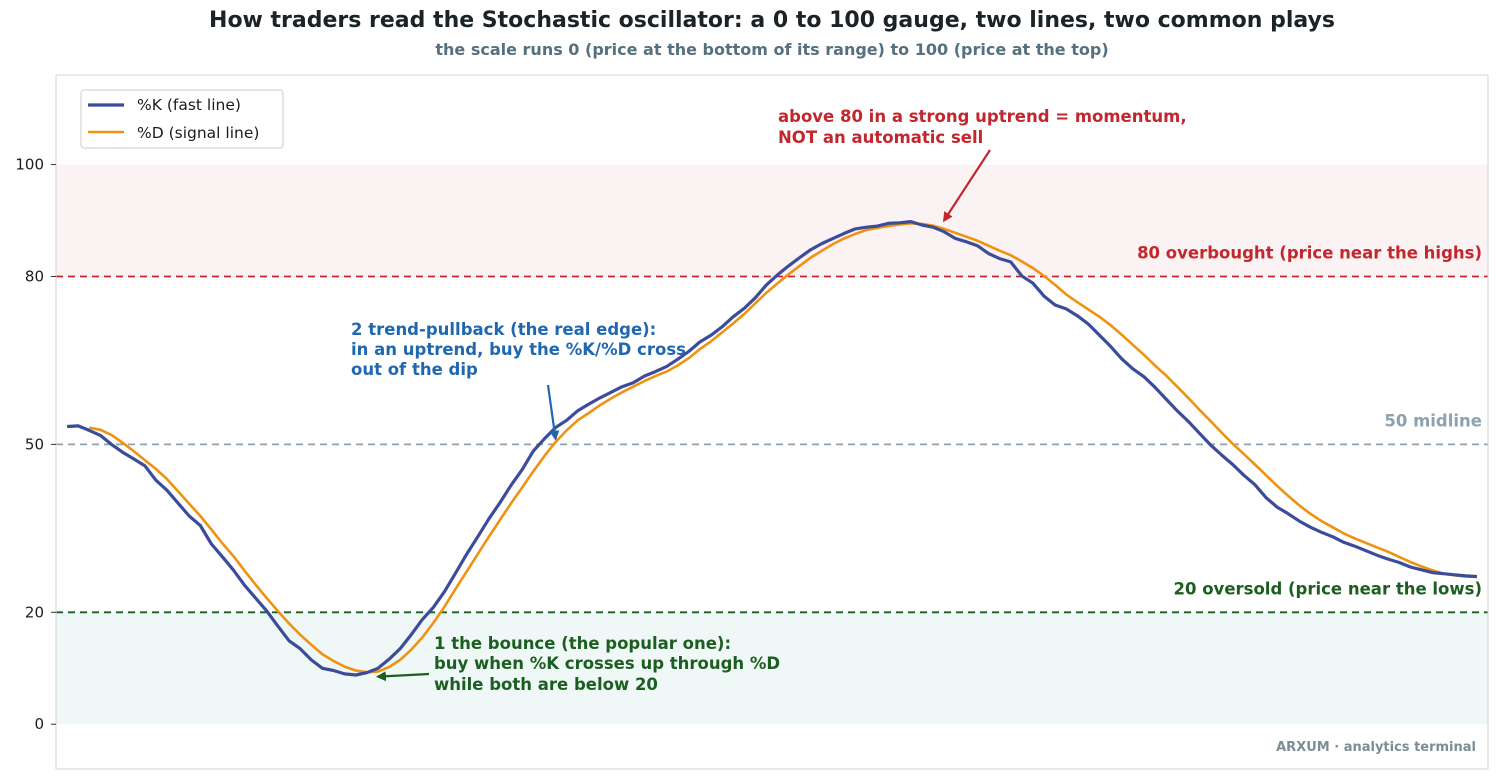  I want to click on legend-k-label: %K (fast line), so click(189, 105).